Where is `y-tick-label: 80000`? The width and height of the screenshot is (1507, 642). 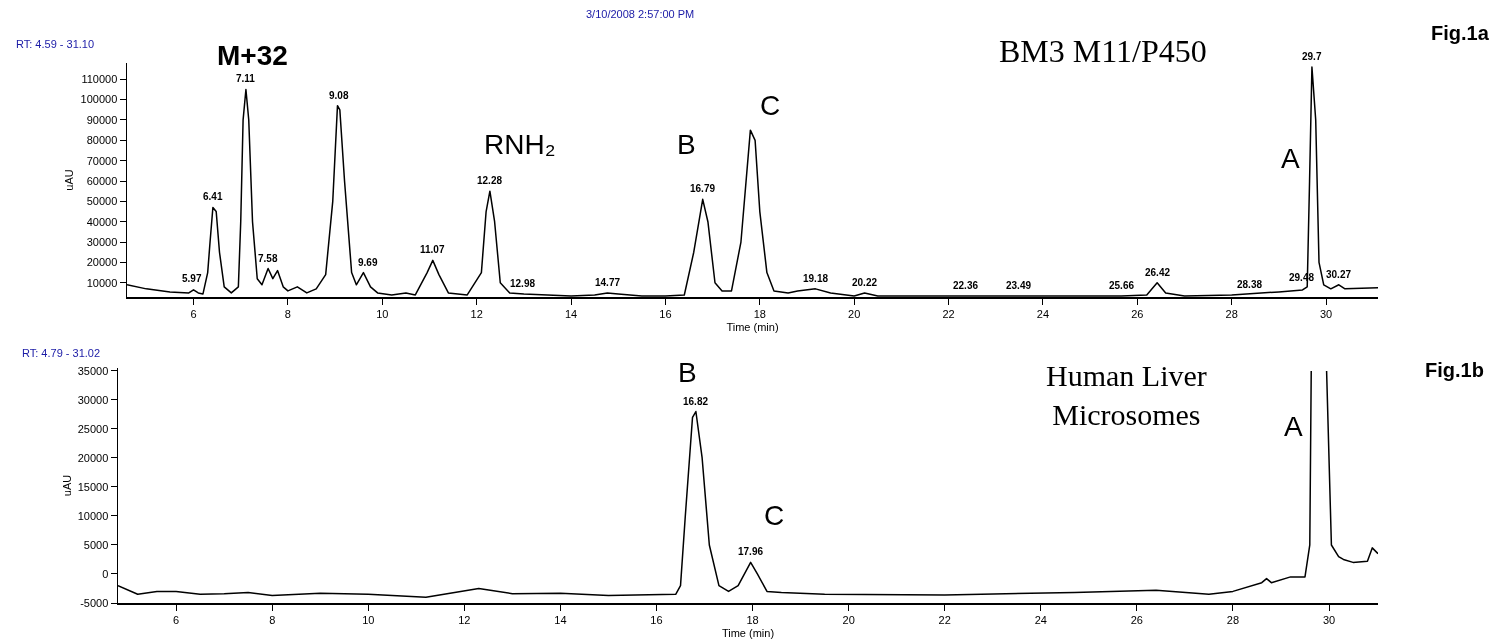 y-tick-label: 80000 is located at coordinates (102, 140).